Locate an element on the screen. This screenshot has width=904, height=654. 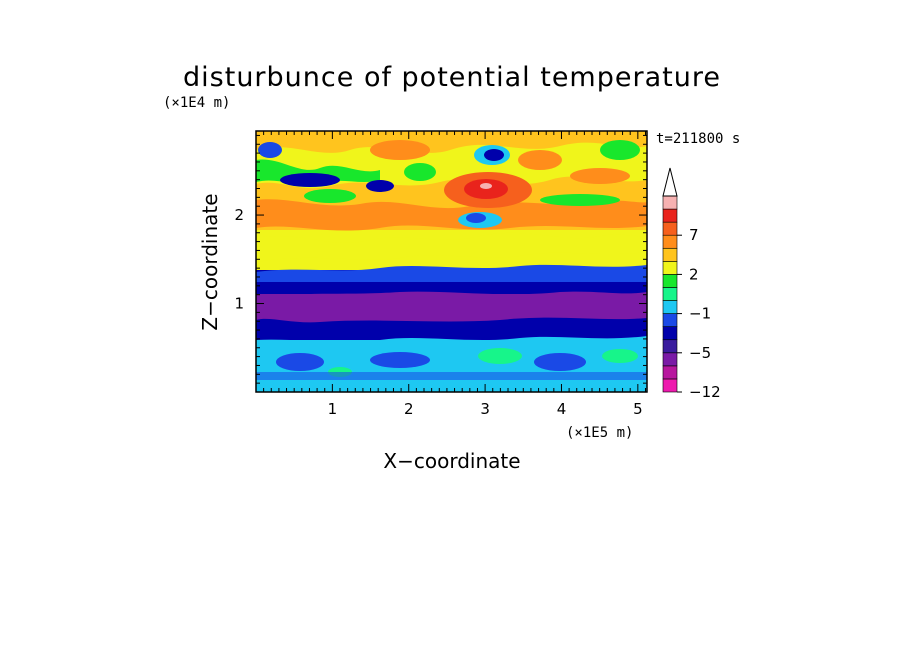
x-units-label: (×1E5 m) is located at coordinates (599, 433).